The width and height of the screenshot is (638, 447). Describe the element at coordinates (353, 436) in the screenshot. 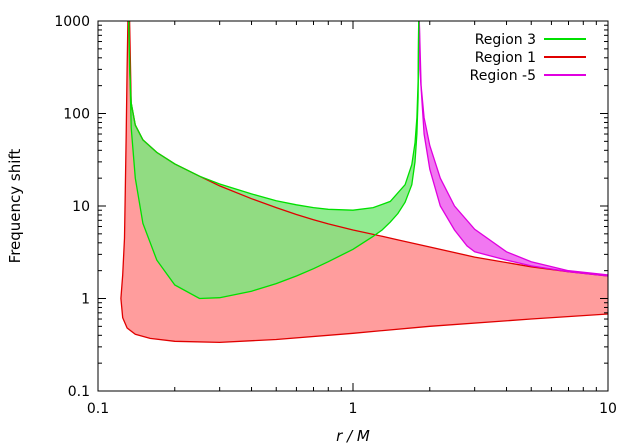

I see `x-axis-label: r / M` at that location.